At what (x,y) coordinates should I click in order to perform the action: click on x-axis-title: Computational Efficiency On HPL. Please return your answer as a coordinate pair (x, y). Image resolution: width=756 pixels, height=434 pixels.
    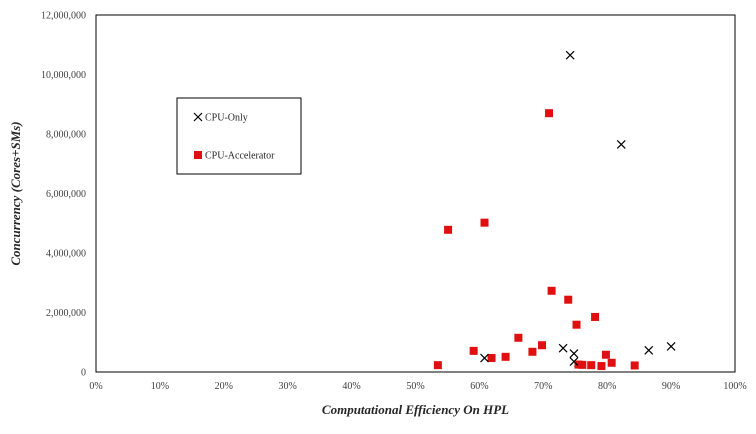
    Looking at the image, I should click on (415, 409).